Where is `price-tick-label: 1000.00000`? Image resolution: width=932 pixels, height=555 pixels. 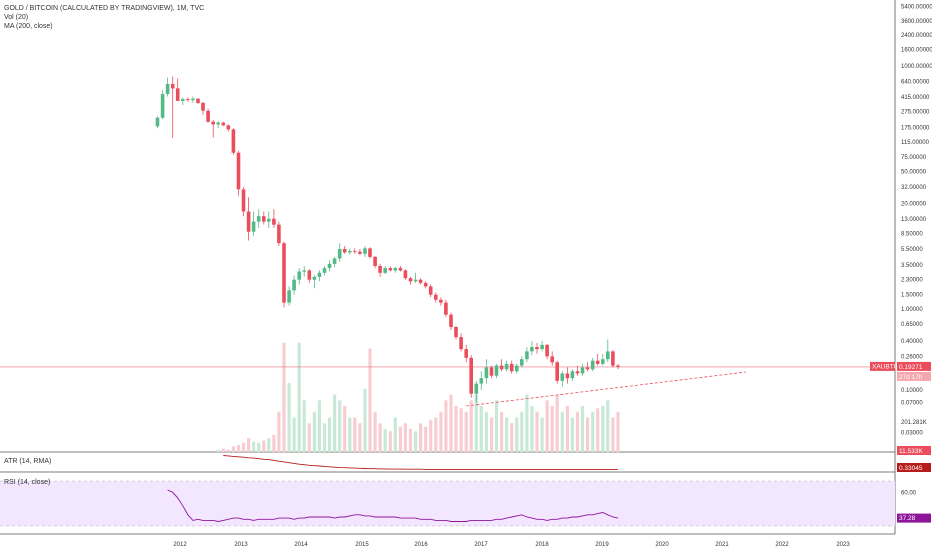 price-tick-label: 1000.00000 is located at coordinates (916, 67).